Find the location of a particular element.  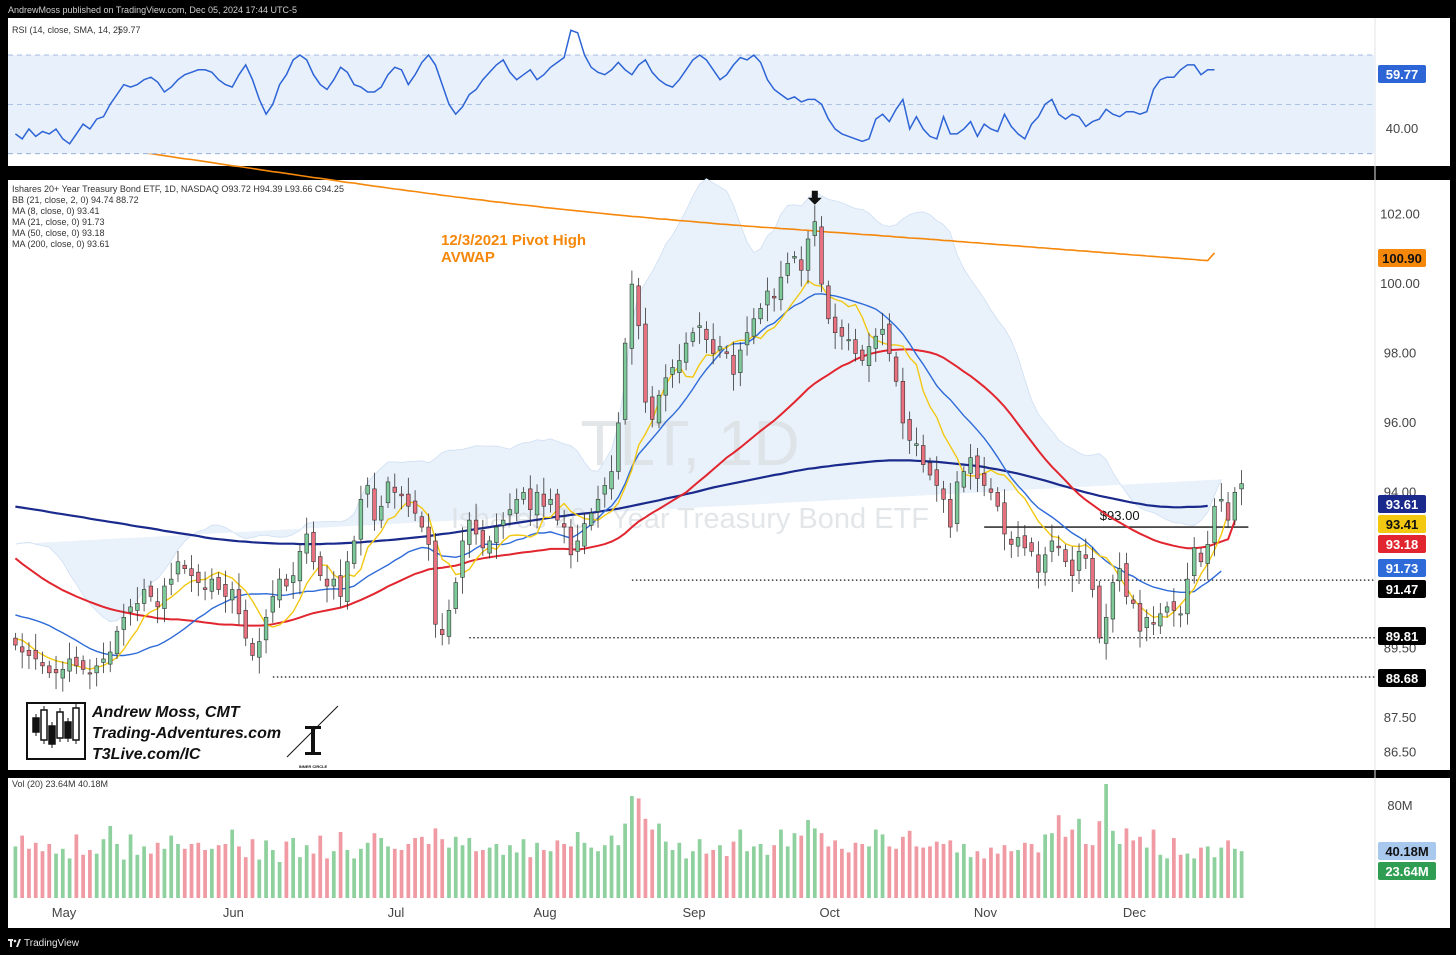

volume-ma-tag-label: 40.18M is located at coordinates (1406, 851).